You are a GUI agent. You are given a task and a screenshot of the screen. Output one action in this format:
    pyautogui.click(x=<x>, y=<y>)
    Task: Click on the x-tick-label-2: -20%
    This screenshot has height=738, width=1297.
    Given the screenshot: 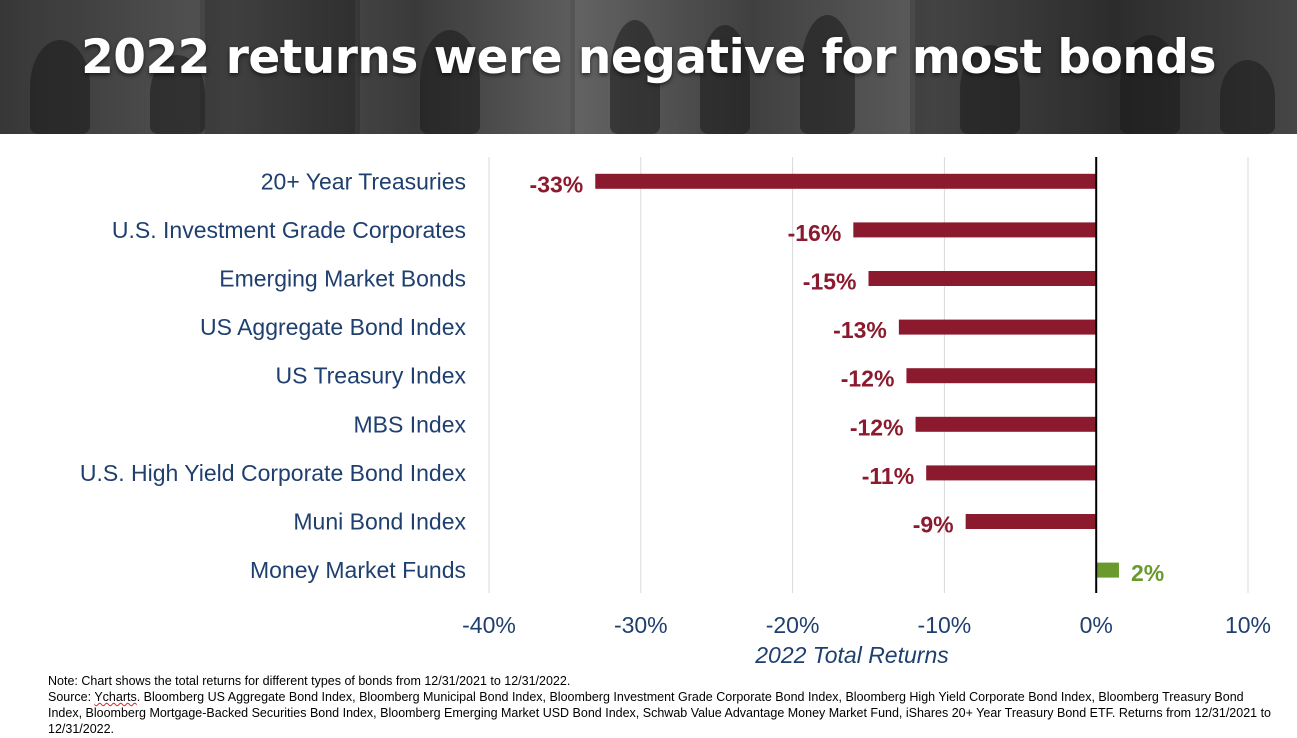 What is the action you would take?
    pyautogui.click(x=793, y=625)
    